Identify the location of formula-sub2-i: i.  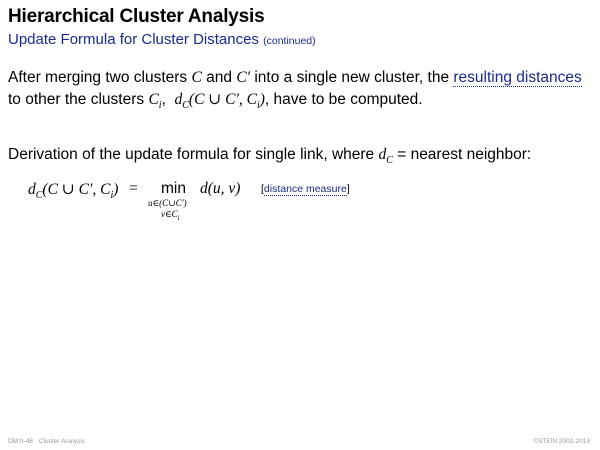
(178, 217).